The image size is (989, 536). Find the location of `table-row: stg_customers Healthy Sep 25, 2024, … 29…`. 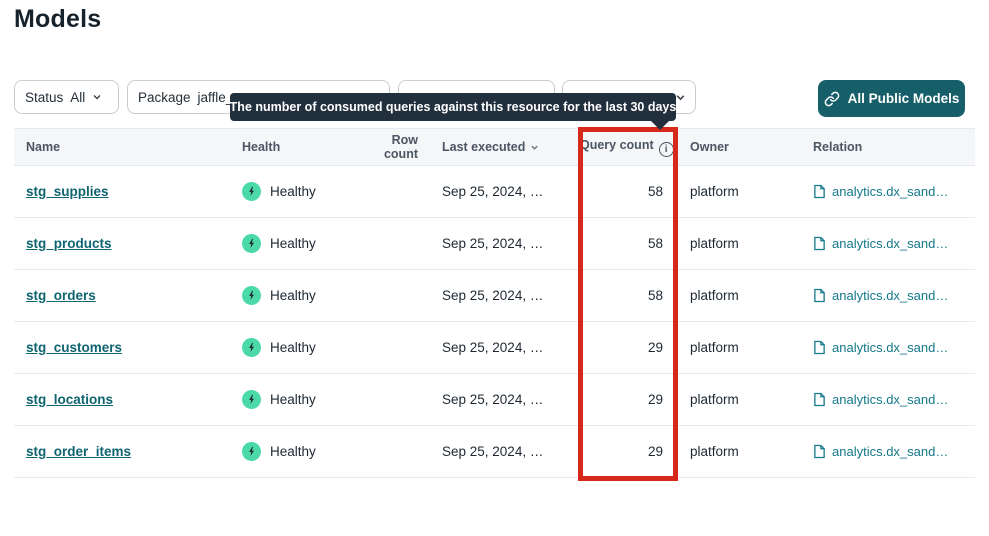

table-row: stg_customers Healthy Sep 25, 2024, … 29… is located at coordinates (494, 348).